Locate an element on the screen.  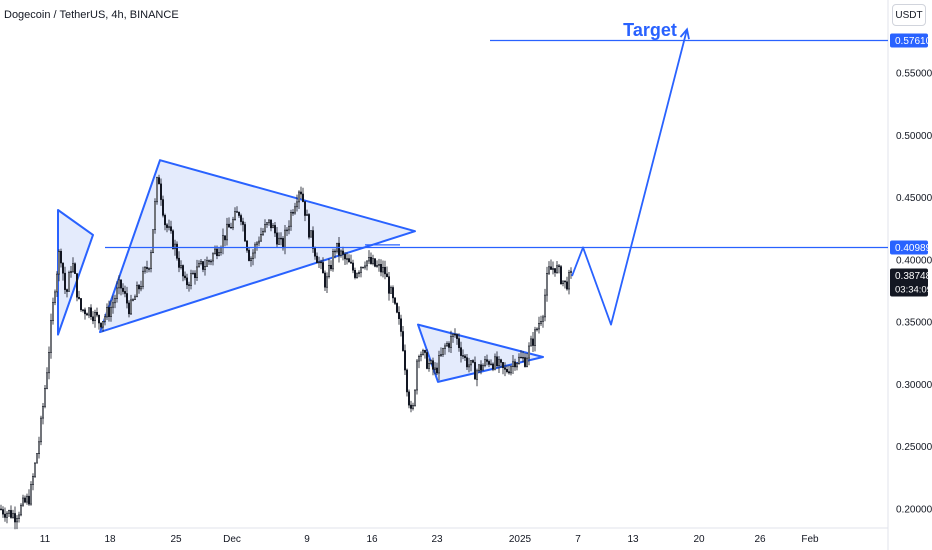
price-tick-label: 0.25000 is located at coordinates (914, 447).